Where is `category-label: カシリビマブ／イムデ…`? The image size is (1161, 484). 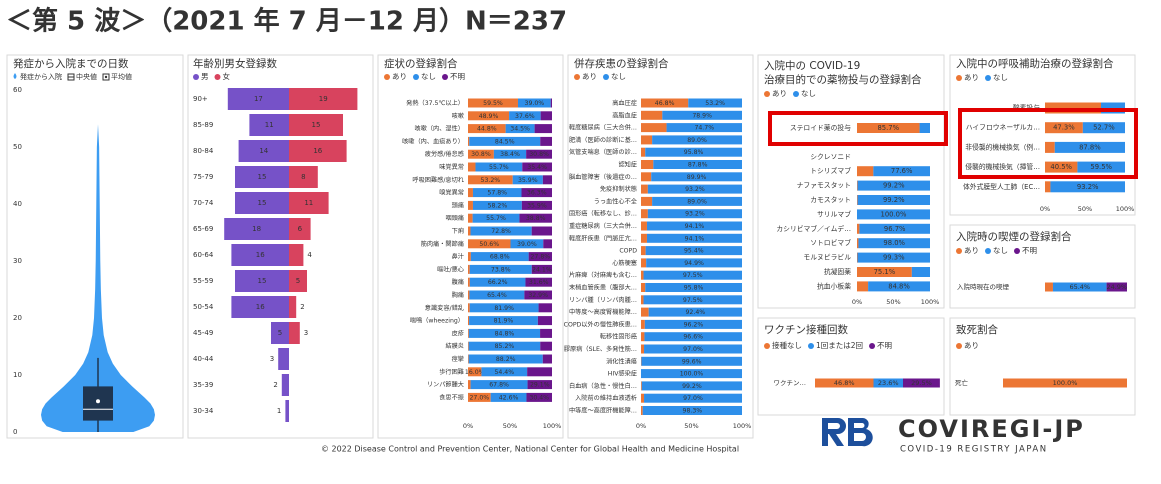
category-label: カシリビマブ／イムデ… is located at coordinates (813, 228).